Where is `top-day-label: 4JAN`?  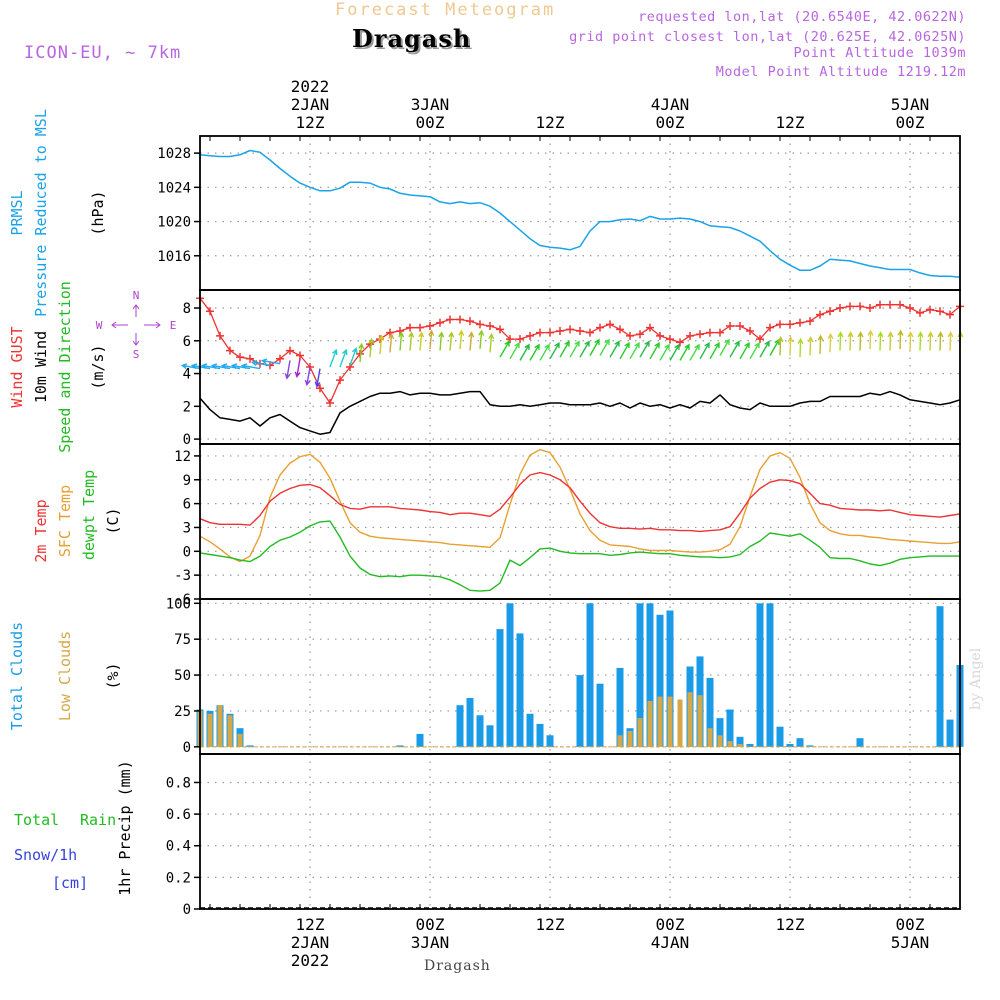
top-day-label: 4JAN is located at coordinates (670, 104).